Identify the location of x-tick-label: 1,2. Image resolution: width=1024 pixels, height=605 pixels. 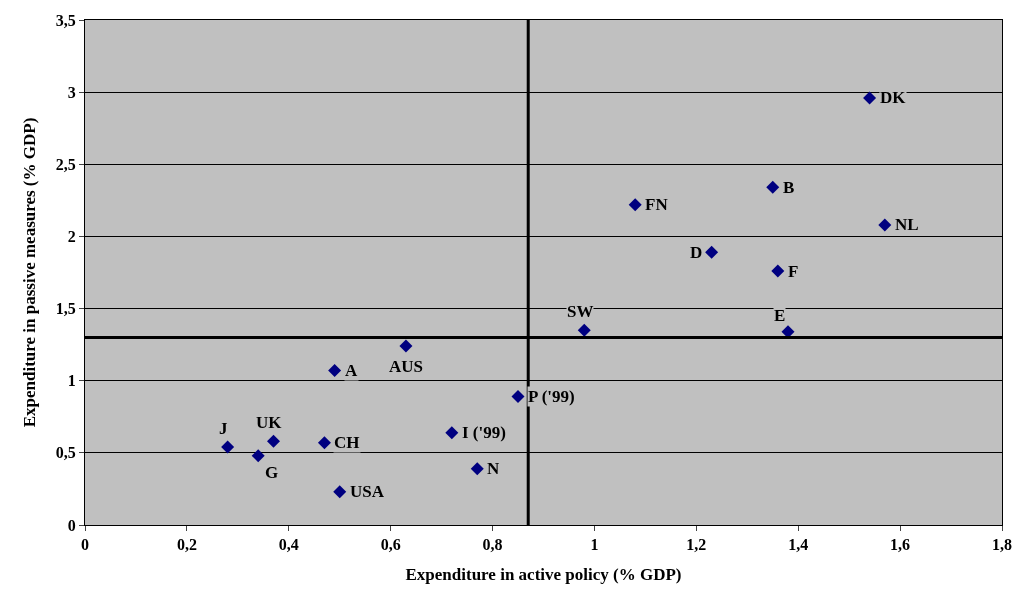
(696, 545).